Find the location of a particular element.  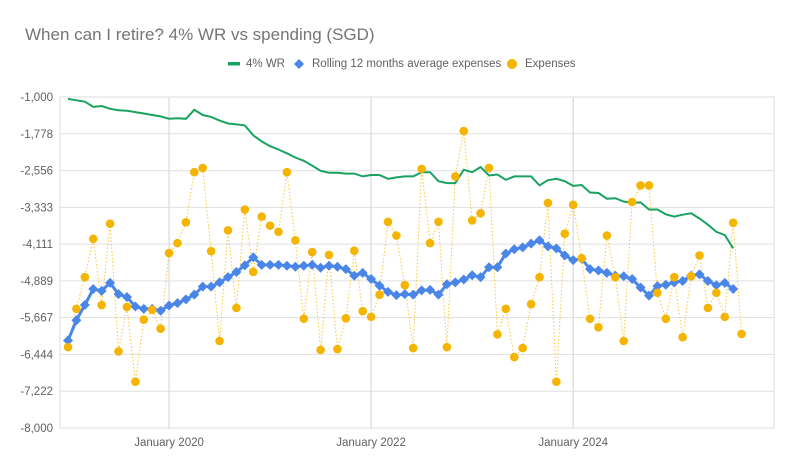

y-tick-label: -3,333 is located at coordinates (36, 208).